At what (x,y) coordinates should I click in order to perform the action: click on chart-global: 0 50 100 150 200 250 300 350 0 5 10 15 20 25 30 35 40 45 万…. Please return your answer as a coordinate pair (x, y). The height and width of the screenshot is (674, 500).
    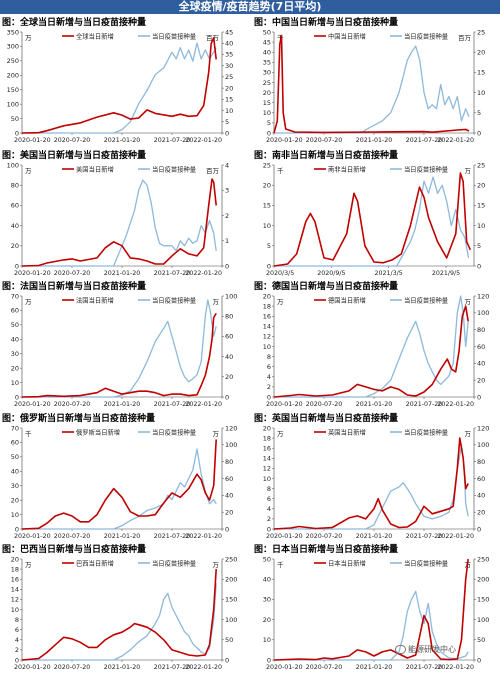
    Looking at the image, I should click on (120, 86).